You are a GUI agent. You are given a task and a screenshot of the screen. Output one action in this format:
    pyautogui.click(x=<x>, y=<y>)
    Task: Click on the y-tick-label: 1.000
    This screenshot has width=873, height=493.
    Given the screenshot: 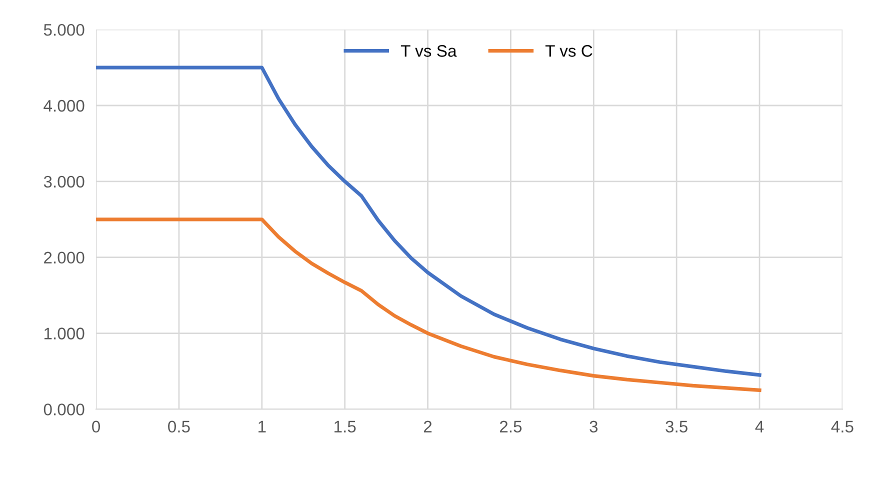 What is the action you would take?
    pyautogui.click(x=64, y=334)
    